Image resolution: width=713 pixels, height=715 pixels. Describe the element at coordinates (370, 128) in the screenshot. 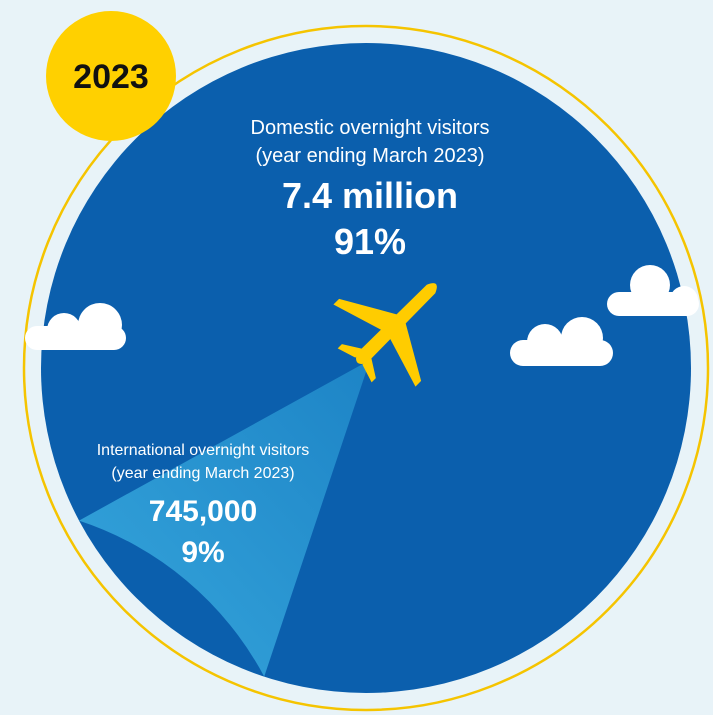

I see `domestic-label: Domestic overnight visitors` at that location.